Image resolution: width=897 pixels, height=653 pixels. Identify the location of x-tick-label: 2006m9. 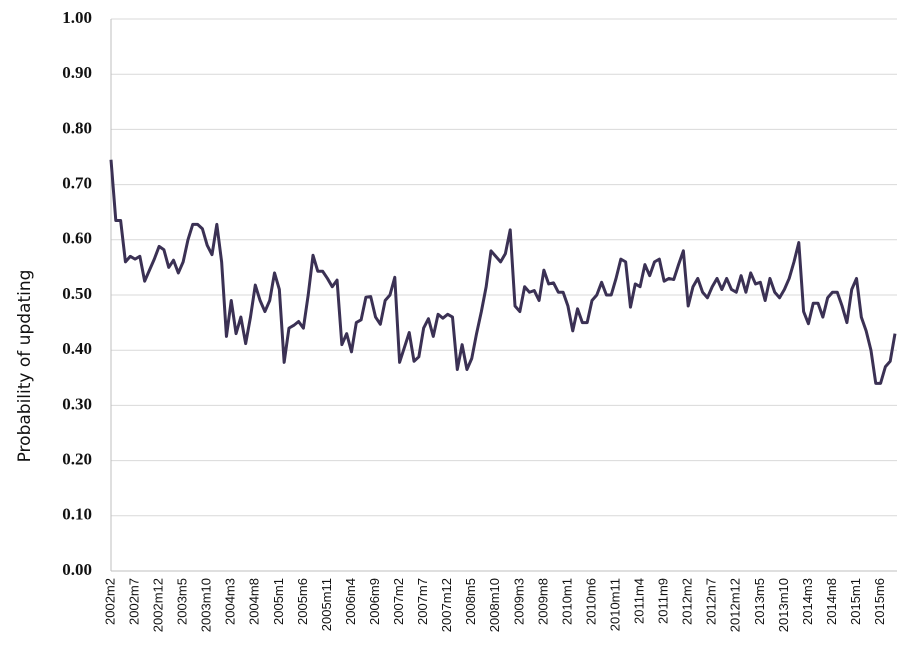
(374, 601).